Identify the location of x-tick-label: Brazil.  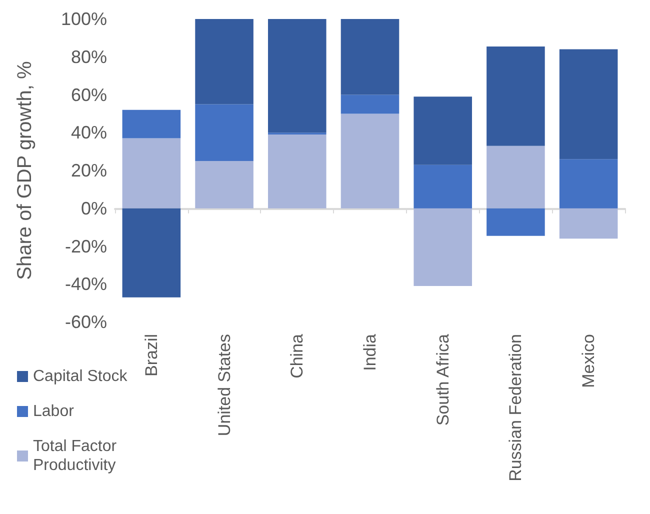
(151, 355).